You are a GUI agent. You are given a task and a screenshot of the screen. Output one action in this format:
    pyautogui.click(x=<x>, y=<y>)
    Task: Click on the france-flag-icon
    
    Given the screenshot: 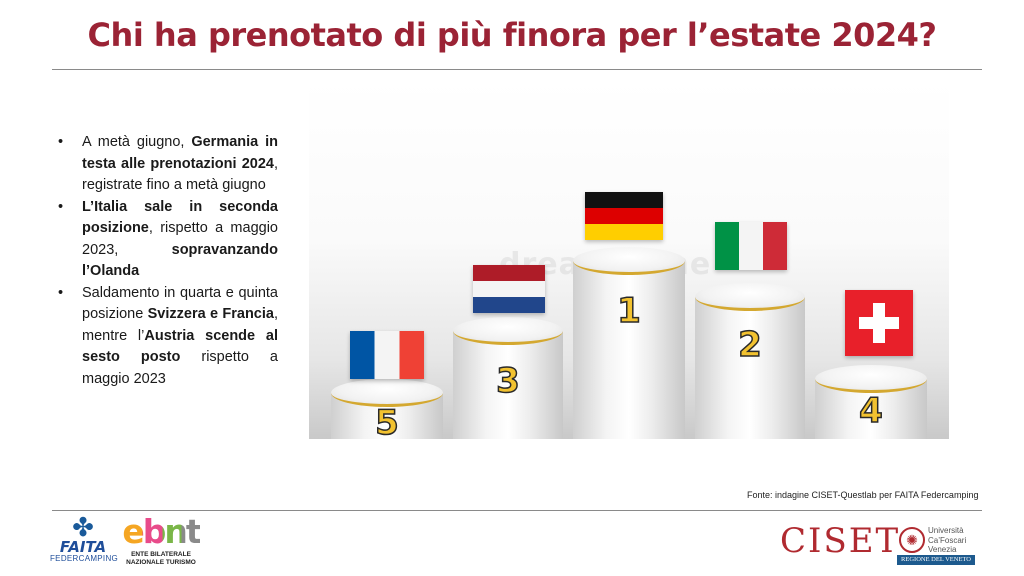 What is the action you would take?
    pyautogui.click(x=387, y=355)
    